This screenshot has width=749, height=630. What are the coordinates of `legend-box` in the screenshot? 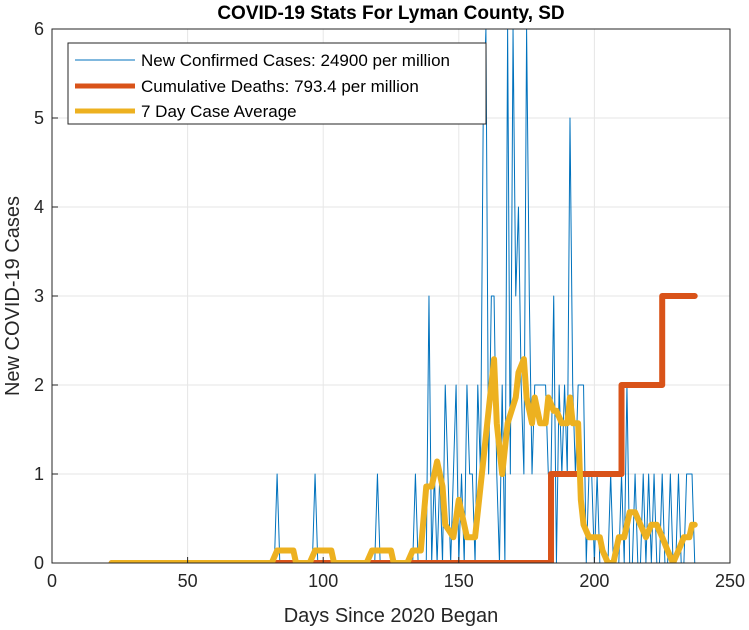 It's located at (277, 83).